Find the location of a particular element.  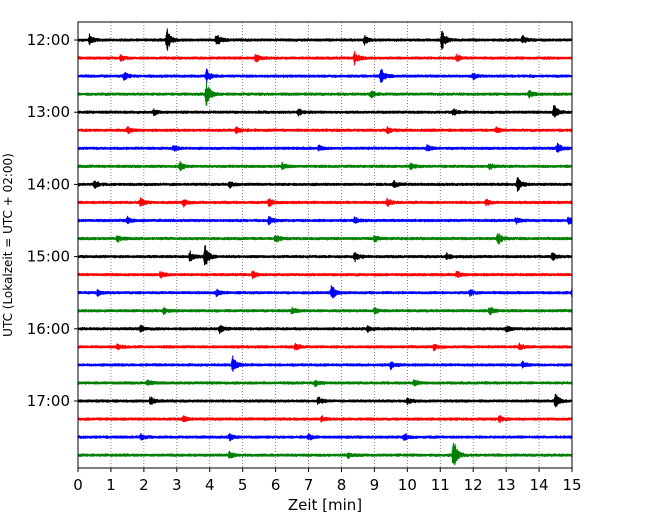

y-tick-label: 16:00 is located at coordinates (48, 329).